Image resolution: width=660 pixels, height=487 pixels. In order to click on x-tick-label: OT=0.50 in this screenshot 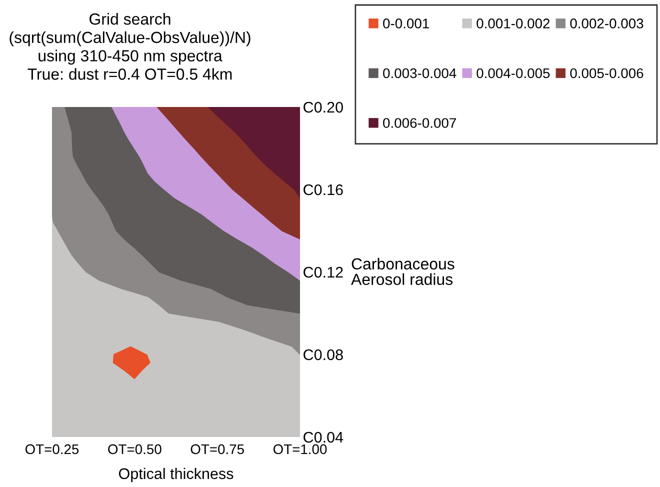, I will do `click(135, 449)`.